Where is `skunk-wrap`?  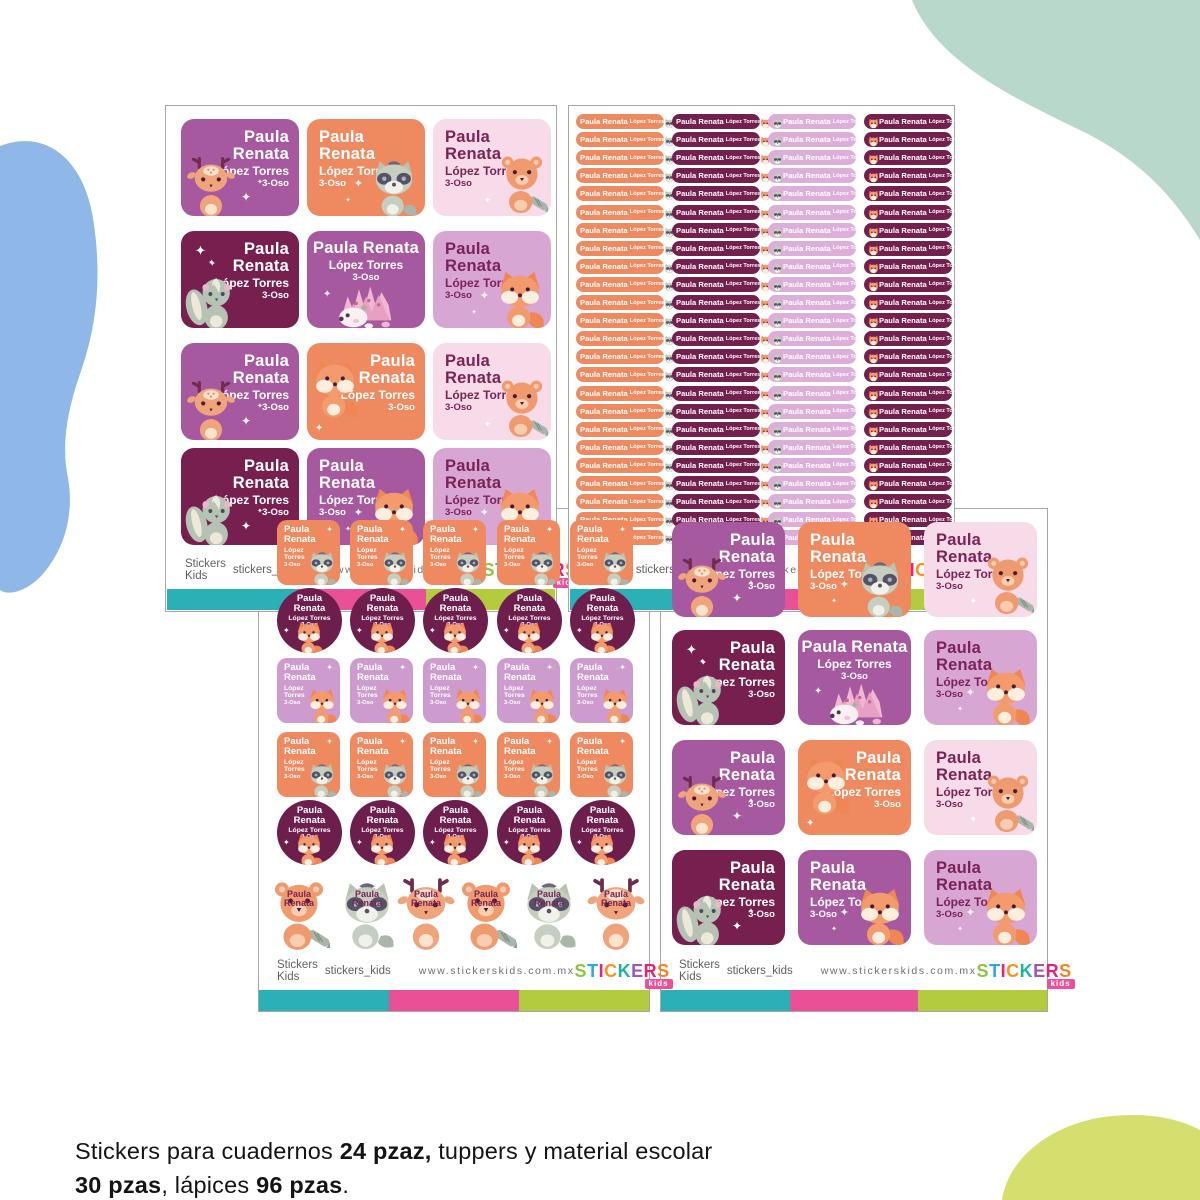
skunk-wrap is located at coordinates (211, 298).